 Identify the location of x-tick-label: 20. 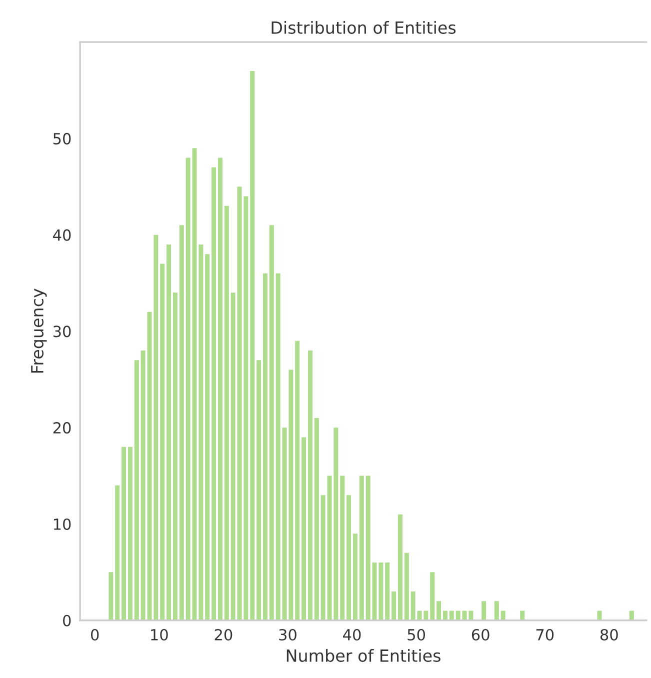
(223, 634).